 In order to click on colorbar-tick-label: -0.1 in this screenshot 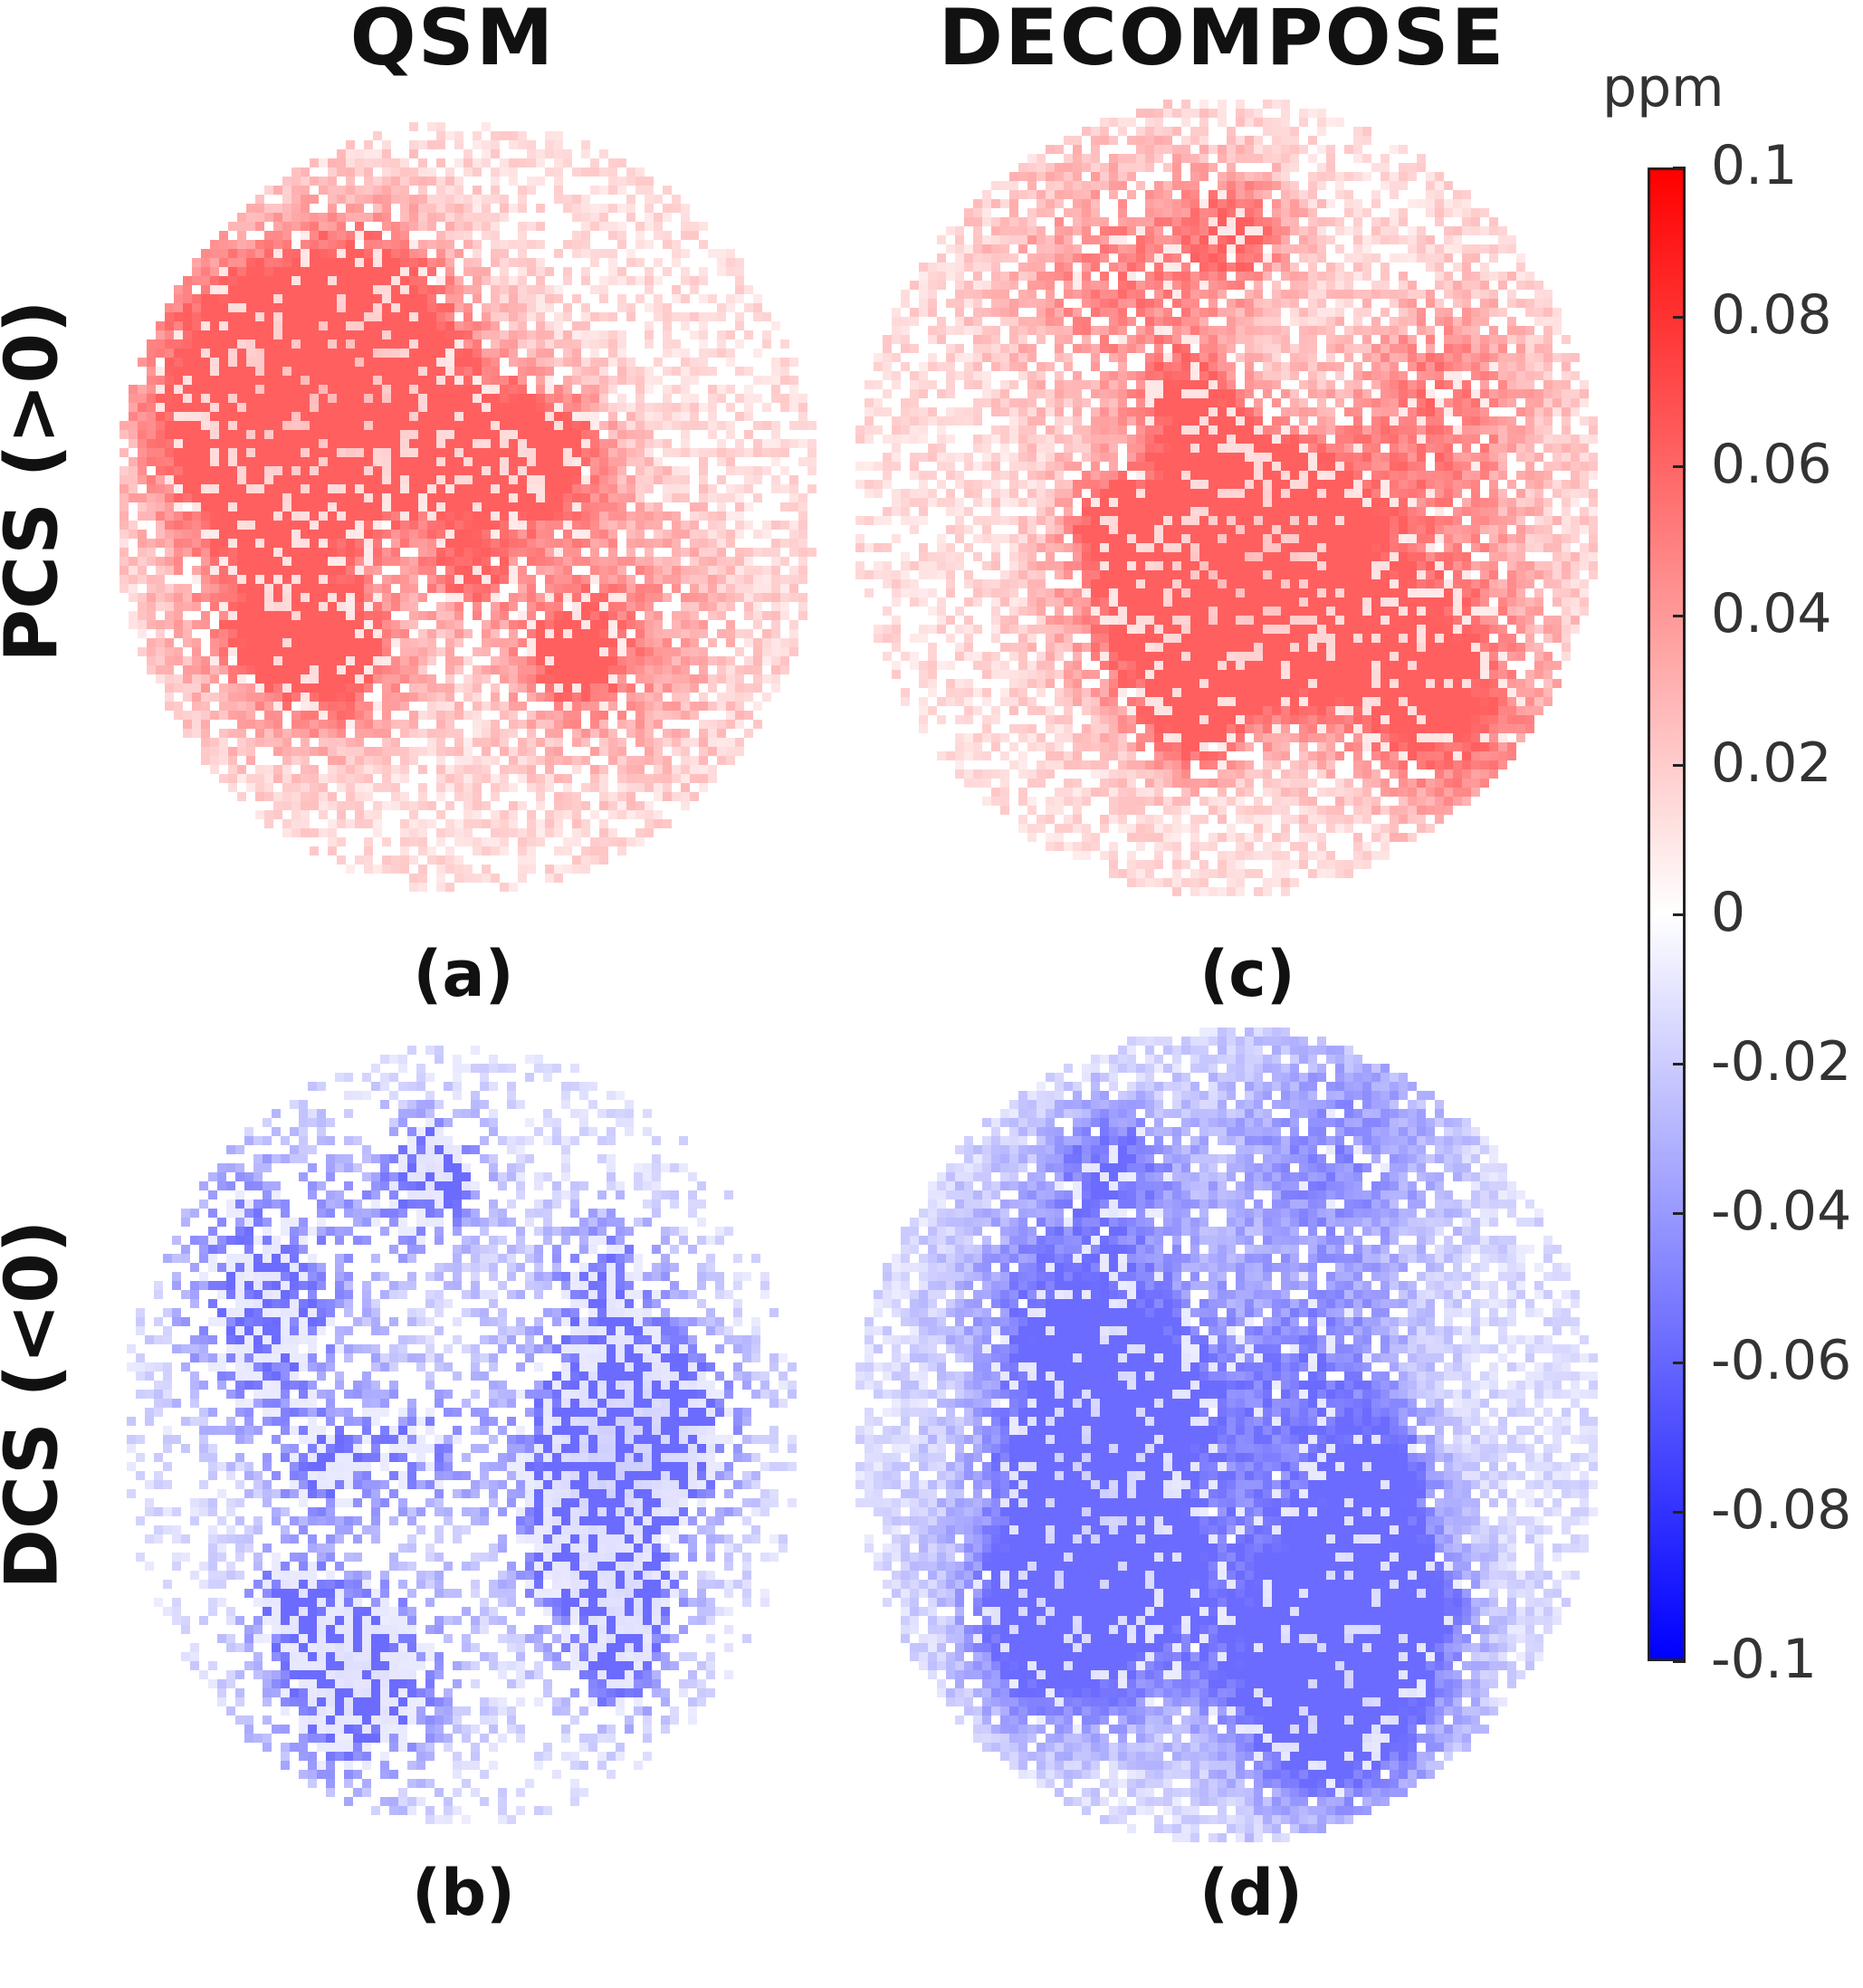, I will do `click(1764, 1659)`.